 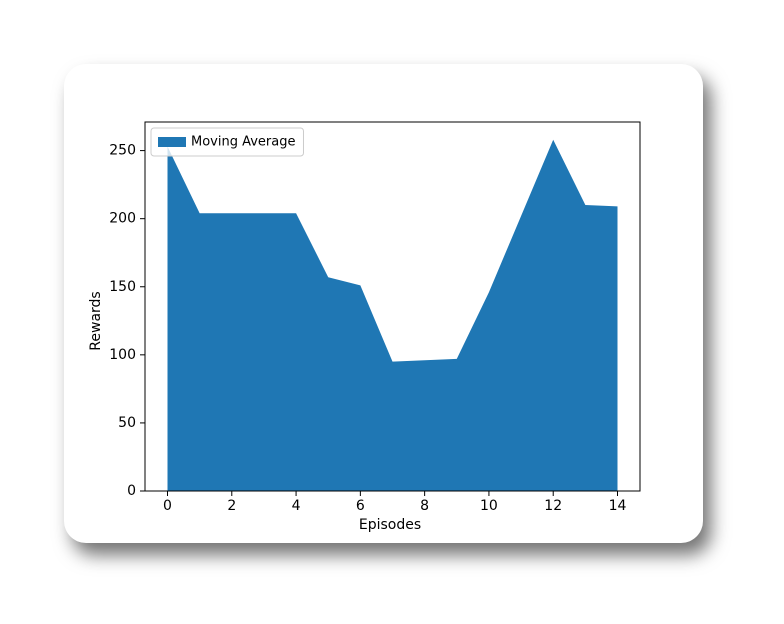 I want to click on x-tick-label: 12, so click(x=553, y=506).